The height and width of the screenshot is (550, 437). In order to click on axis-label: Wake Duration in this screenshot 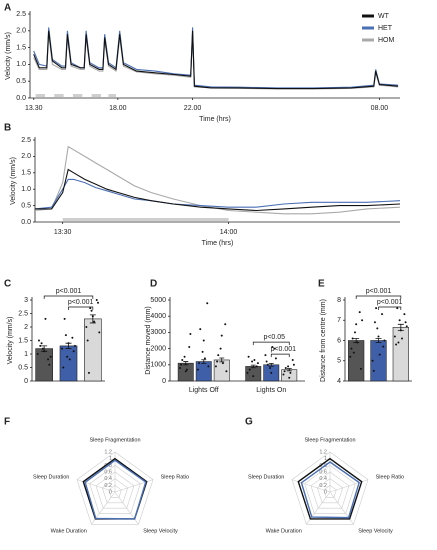, I will do `click(69, 531)`.